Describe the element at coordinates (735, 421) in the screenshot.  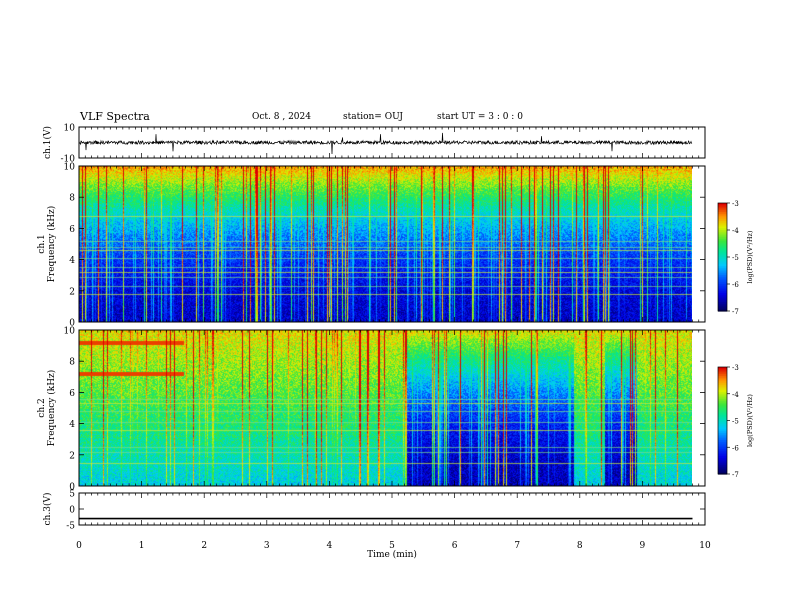
I see `colorbar-2: -3 -4 -5 -6 -7 log(PSD)(V²/Hz)` at that location.